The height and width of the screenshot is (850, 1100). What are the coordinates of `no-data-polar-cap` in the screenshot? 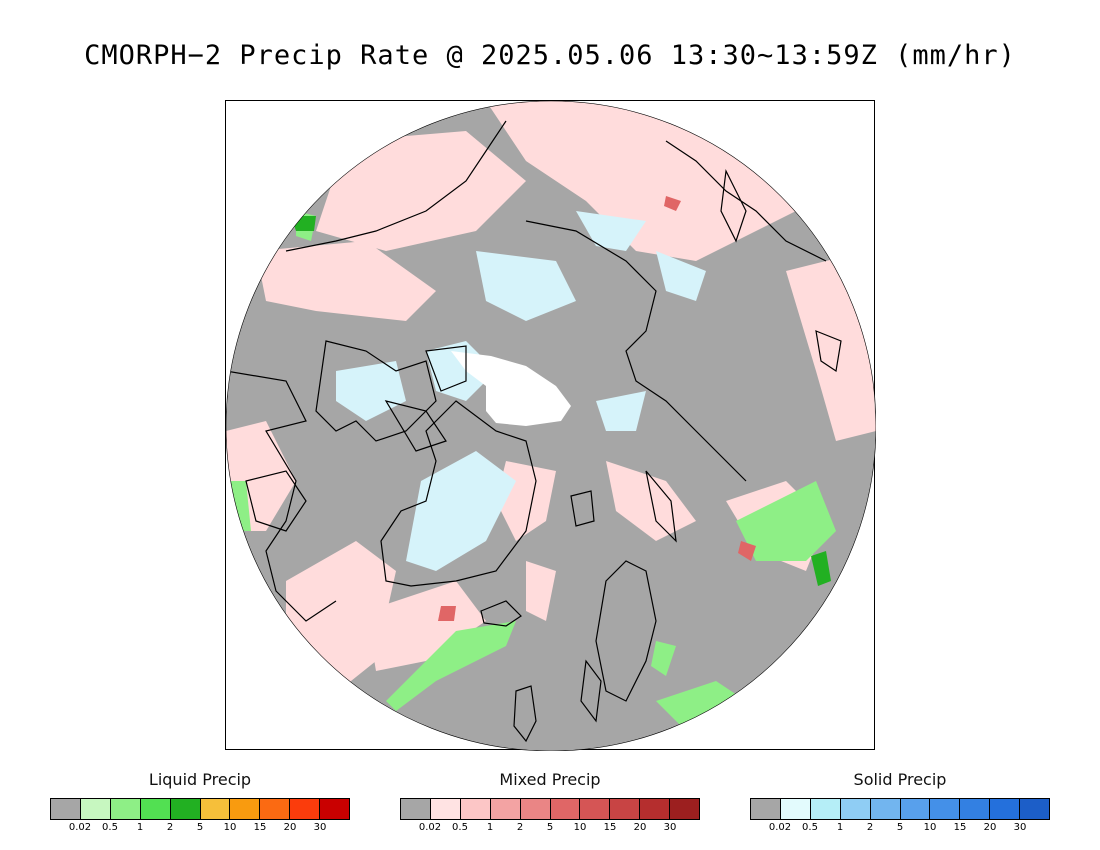 It's located at (511, 388).